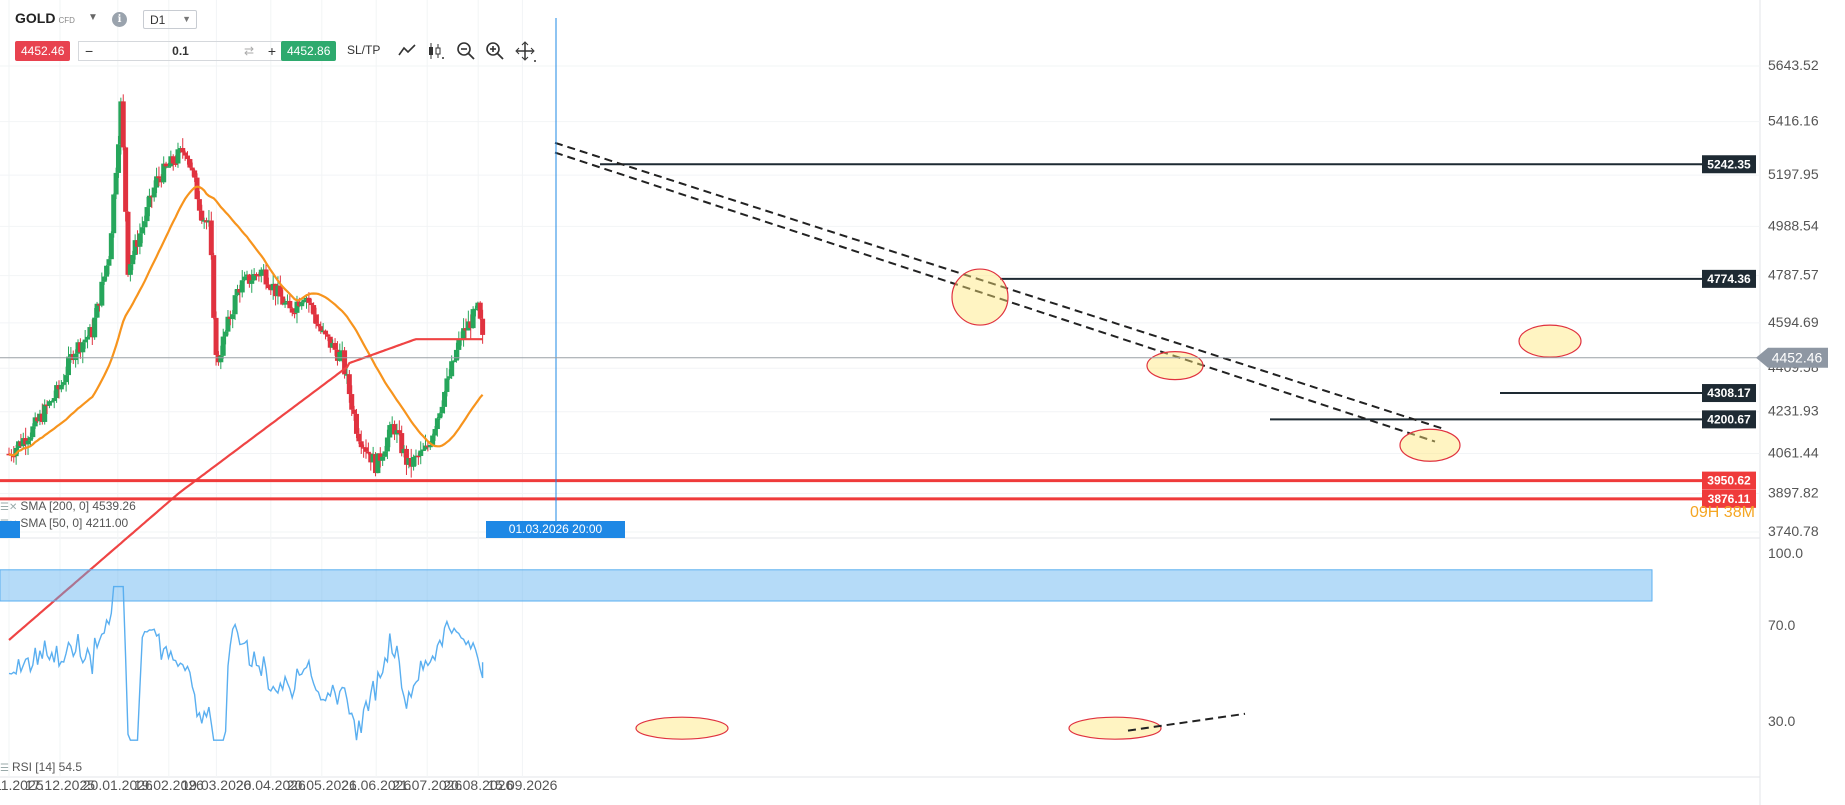 The image size is (1845, 805). Describe the element at coordinates (22, 785) in the screenshot. I see `x-tick-label: 17.11.2025` at that location.